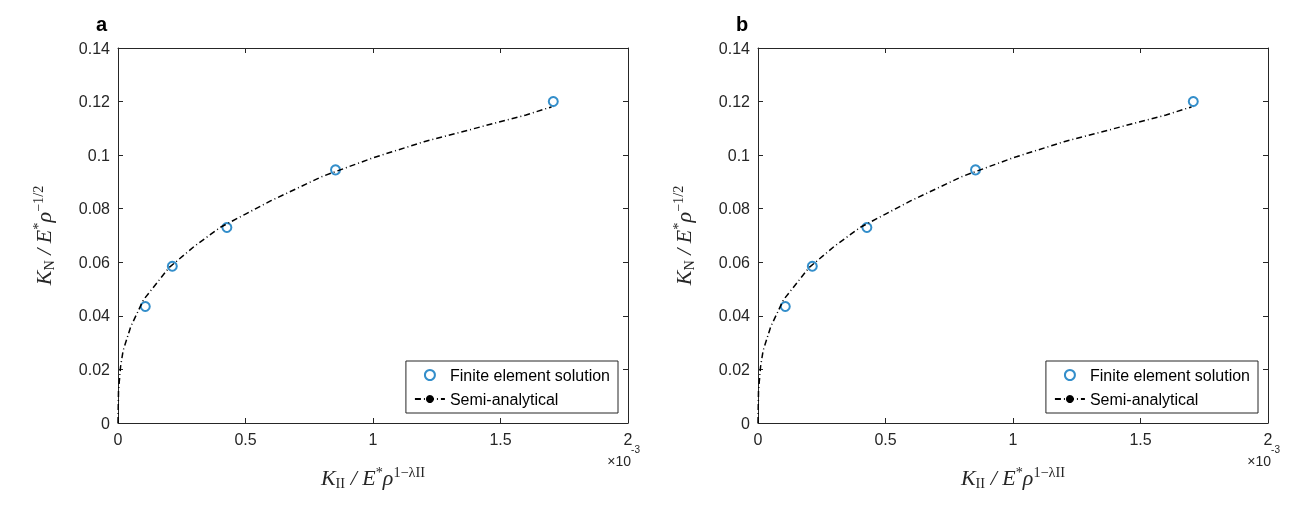  Describe the element at coordinates (102, 24) in the screenshot. I see `chart-title: a` at that location.